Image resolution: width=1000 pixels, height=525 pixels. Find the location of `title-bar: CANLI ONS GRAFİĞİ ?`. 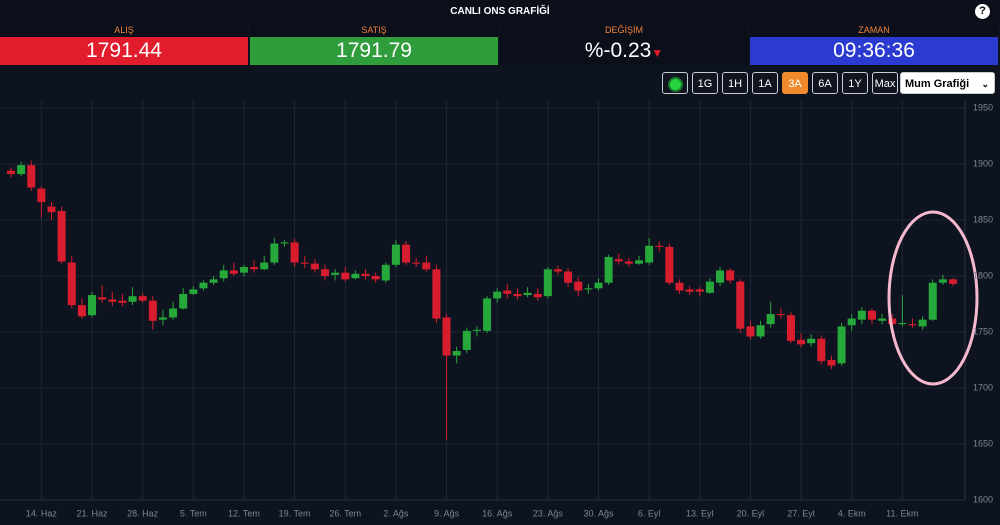

title-bar: CANLI ONS GRAFİĞİ ? is located at coordinates (500, 11).